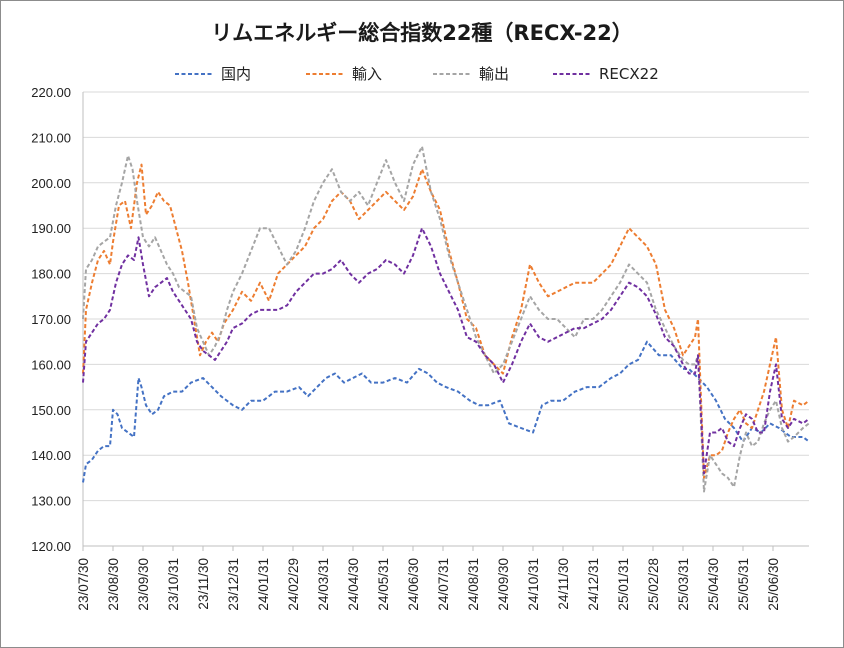  What do you see at coordinates (323, 584) in the screenshot?
I see `x-tick-label: 24/03/31` at bounding box center [323, 584].